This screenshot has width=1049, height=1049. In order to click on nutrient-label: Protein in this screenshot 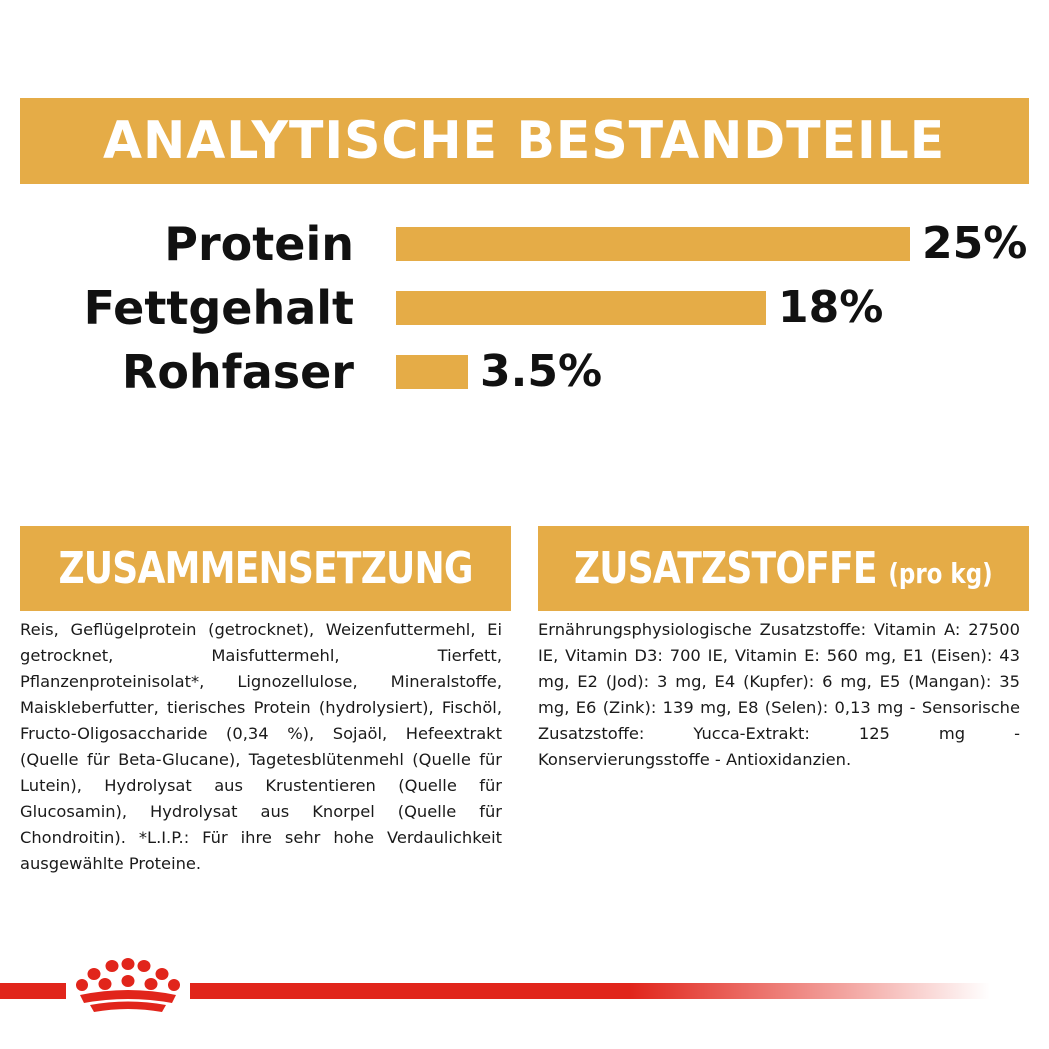, I will do `click(259, 244)`.